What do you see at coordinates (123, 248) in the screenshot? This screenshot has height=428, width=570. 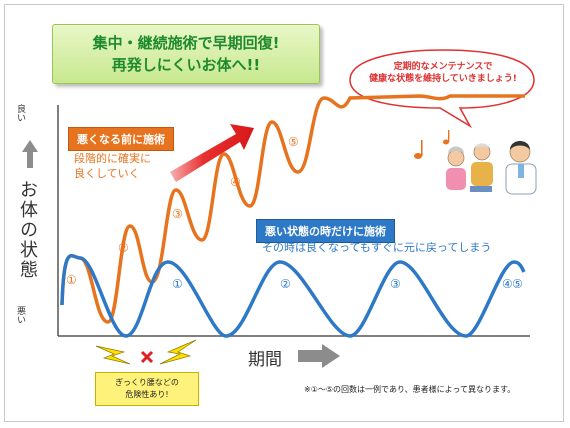 I see `orange-marker-2: ②` at bounding box center [123, 248].